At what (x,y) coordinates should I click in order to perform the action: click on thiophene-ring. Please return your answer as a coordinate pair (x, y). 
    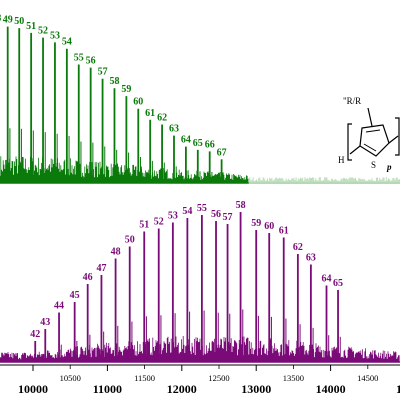
    Looking at the image, I should click on (374, 140).